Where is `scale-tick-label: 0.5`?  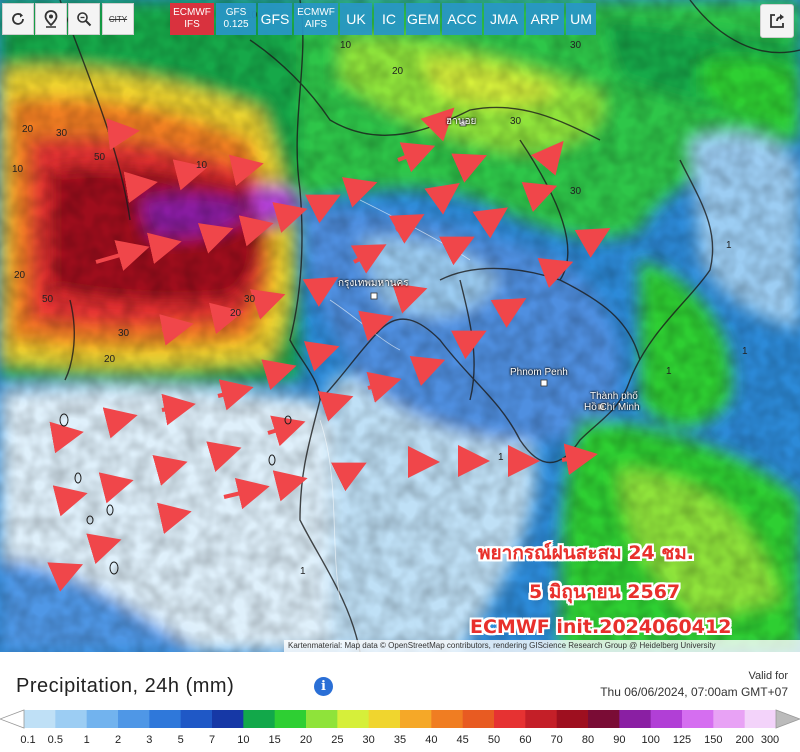 scale-tick-label: 0.5 is located at coordinates (55, 740).